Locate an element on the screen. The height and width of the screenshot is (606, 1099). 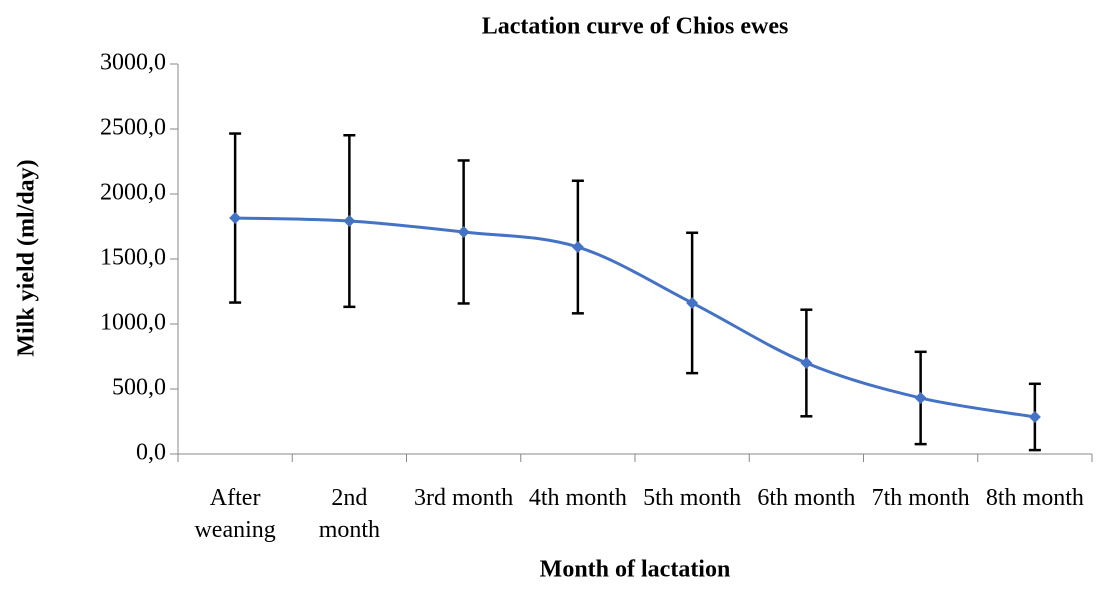
y-tick-label: 2500,0 is located at coordinates (133, 128).